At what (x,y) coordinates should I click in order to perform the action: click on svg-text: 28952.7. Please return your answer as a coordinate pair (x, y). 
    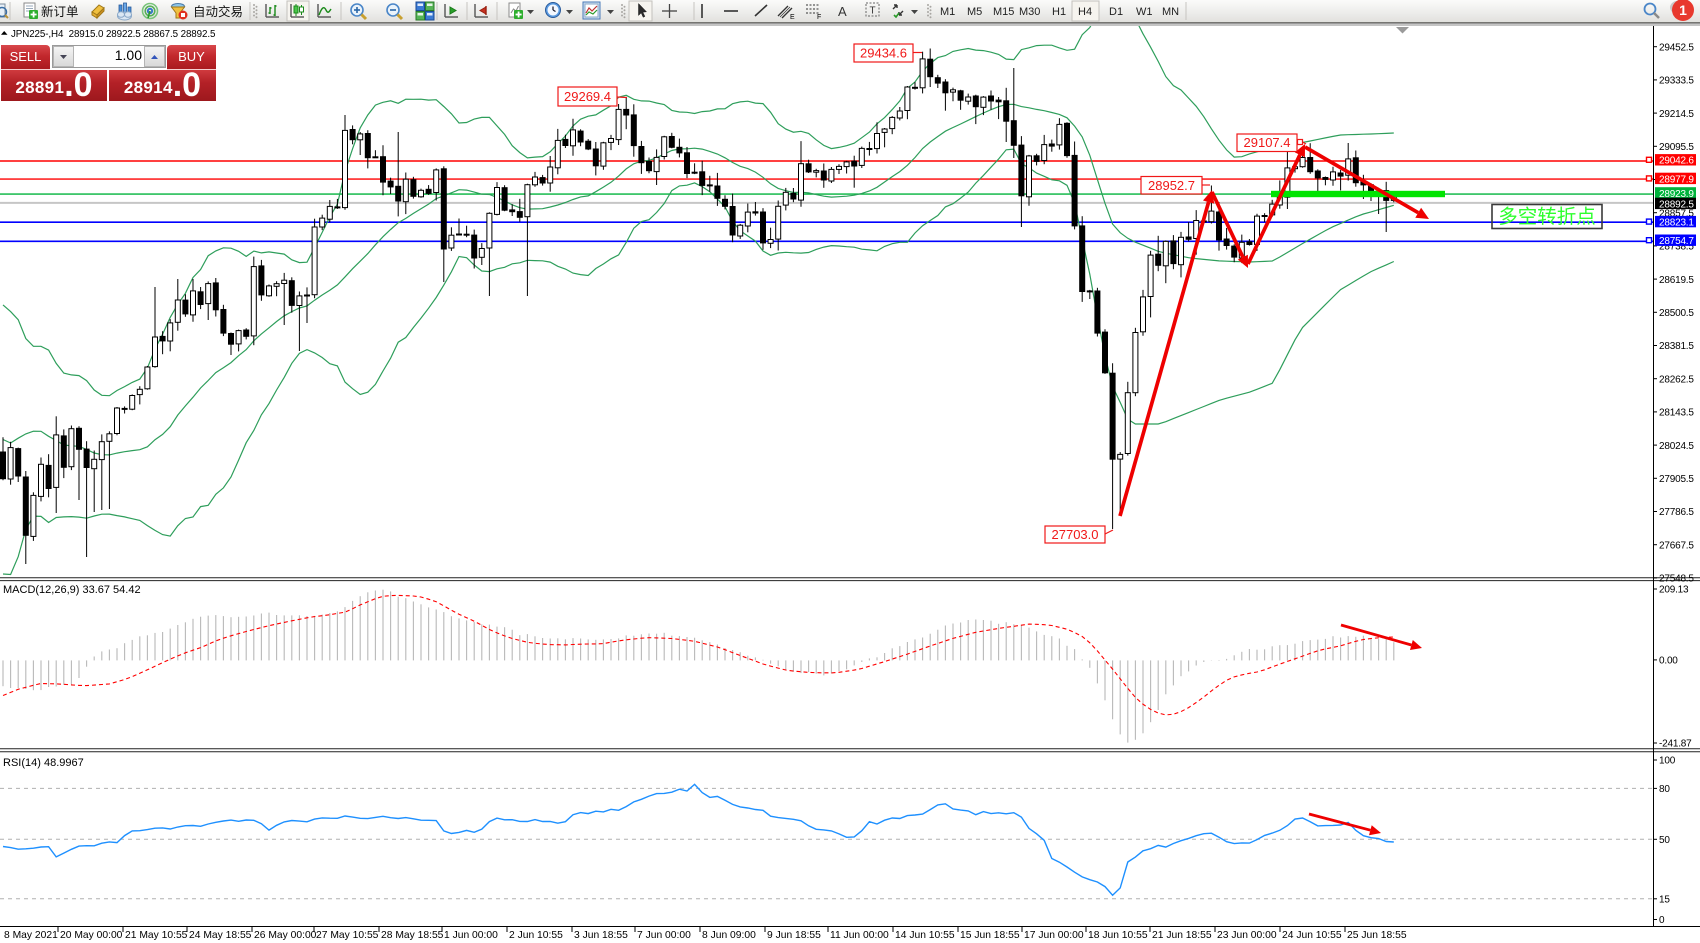
    Looking at the image, I should click on (1171, 185).